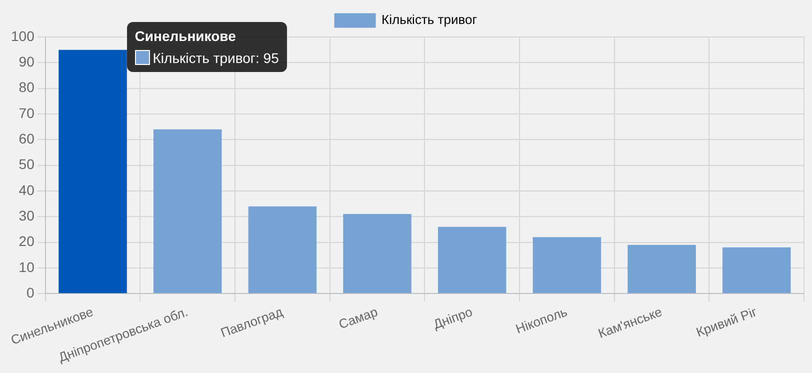  I want to click on y-tick-label: 30, so click(26, 215).